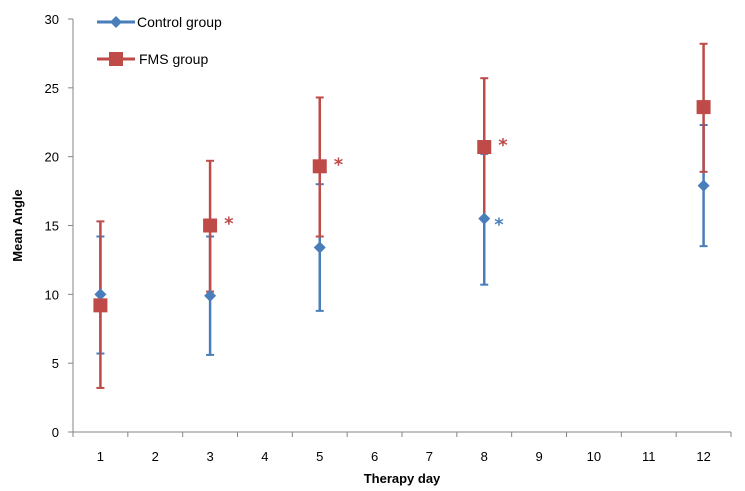  What do you see at coordinates (374, 456) in the screenshot?
I see `x-tick-label: 6` at bounding box center [374, 456].